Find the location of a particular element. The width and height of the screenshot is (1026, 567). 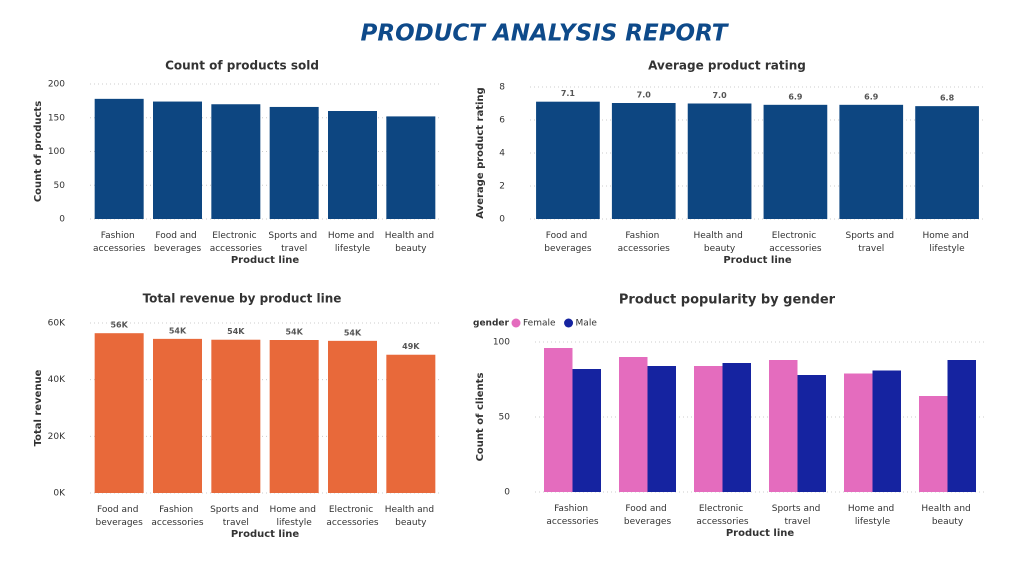

y-tick-label: 8 is located at coordinates (502, 88).